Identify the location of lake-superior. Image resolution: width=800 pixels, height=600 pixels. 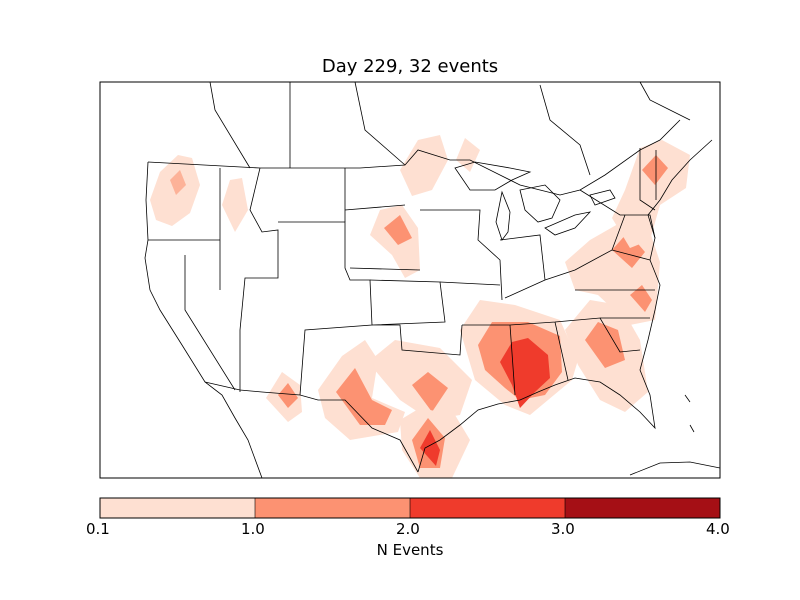
(493, 176).